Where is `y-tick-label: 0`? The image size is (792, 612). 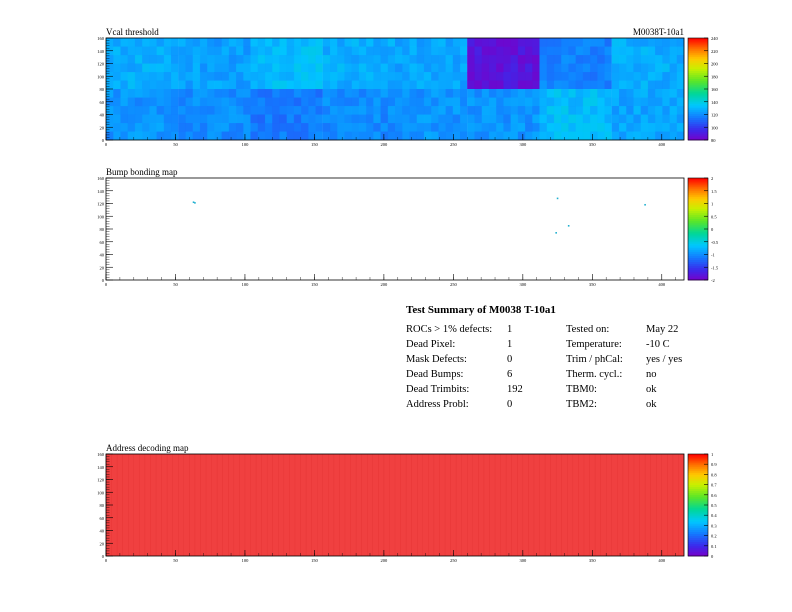 y-tick-label: 0 is located at coordinates (103, 280).